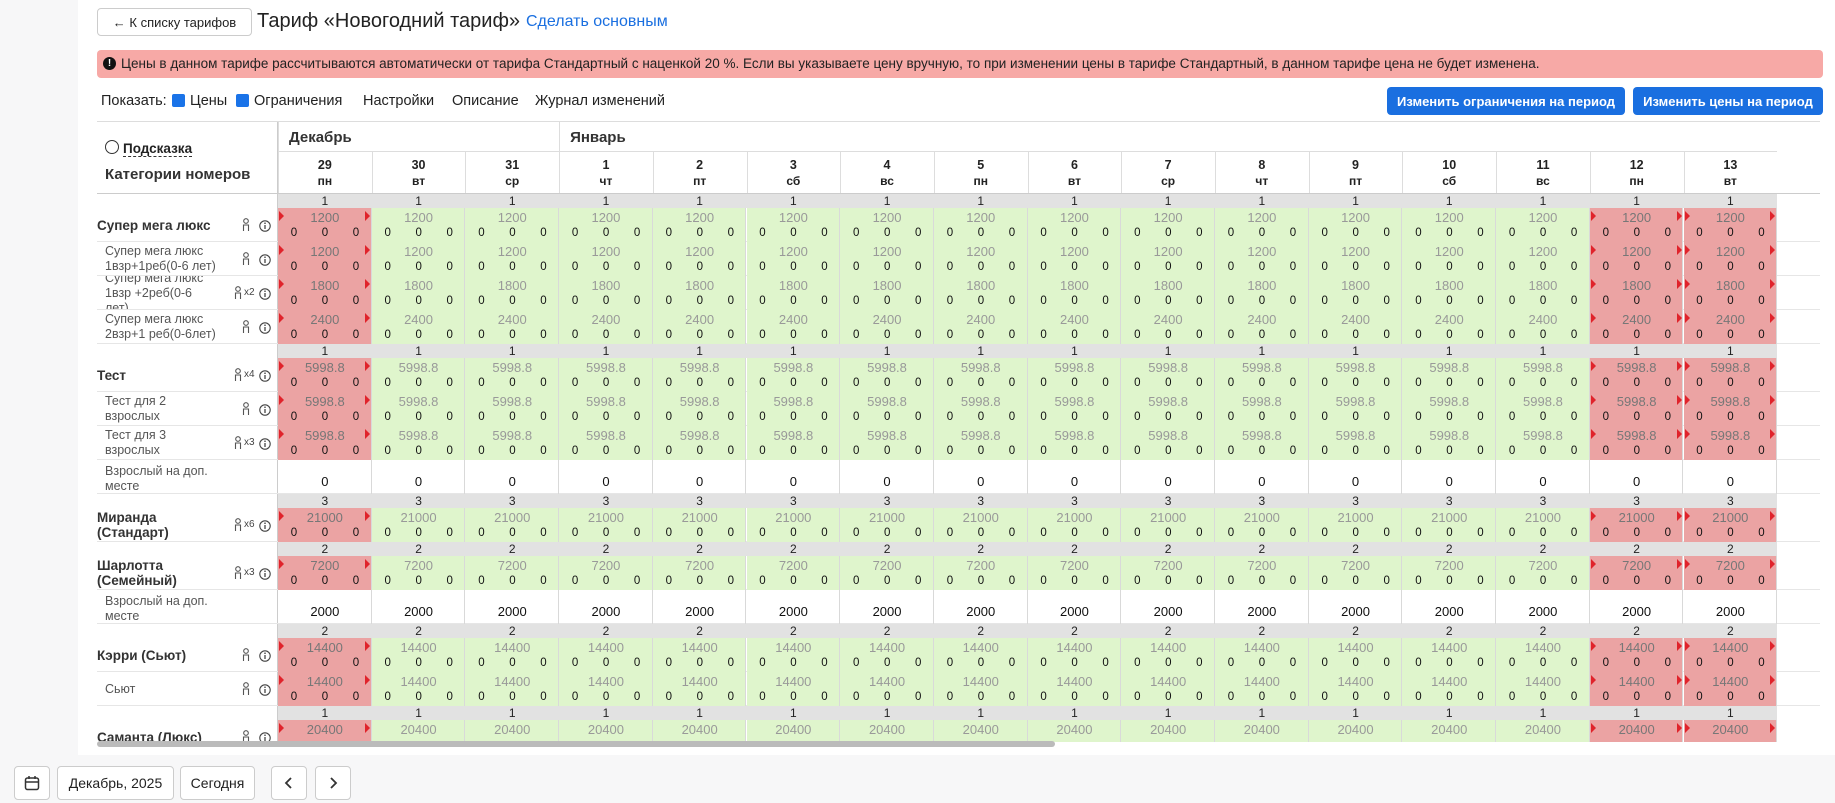 The height and width of the screenshot is (803, 1835). Describe the element at coordinates (32, 783) in the screenshot. I see `calendar-button` at that location.